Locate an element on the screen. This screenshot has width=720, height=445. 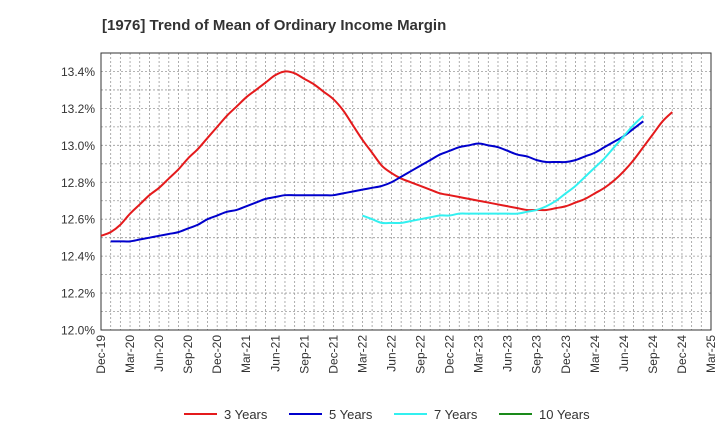
x-tick-label: Mar-24 is located at coordinates (595, 354).